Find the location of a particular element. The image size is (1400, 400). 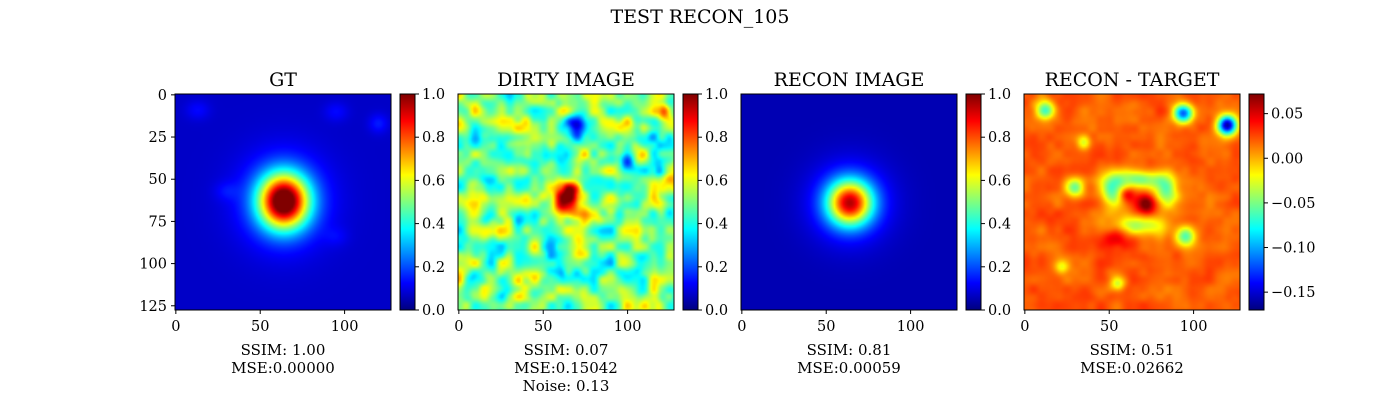

metric-caption: Noise: 0.13 is located at coordinates (566, 386).